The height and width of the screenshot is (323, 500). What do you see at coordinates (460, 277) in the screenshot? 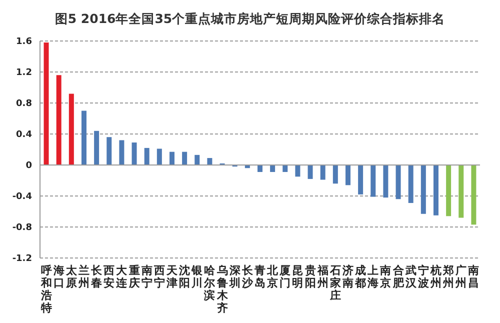
I see `x-tick-label: 广州` at bounding box center [460, 277].